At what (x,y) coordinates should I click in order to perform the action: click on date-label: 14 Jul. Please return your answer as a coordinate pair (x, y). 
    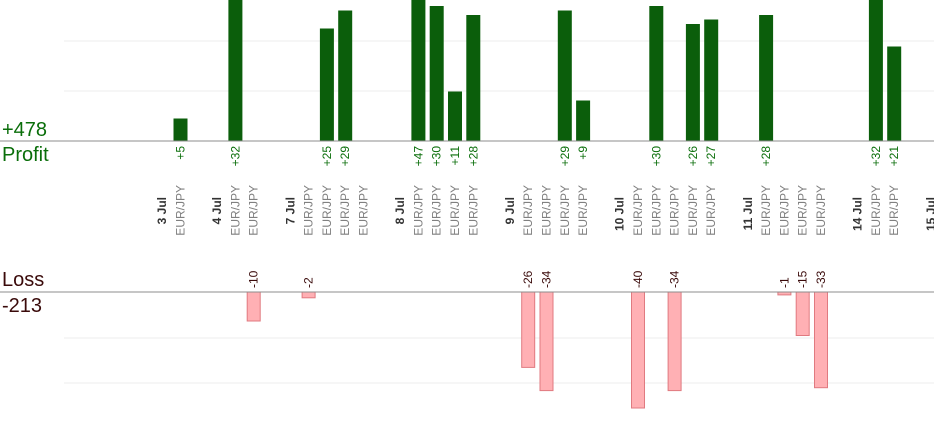
    Looking at the image, I should click on (858, 214).